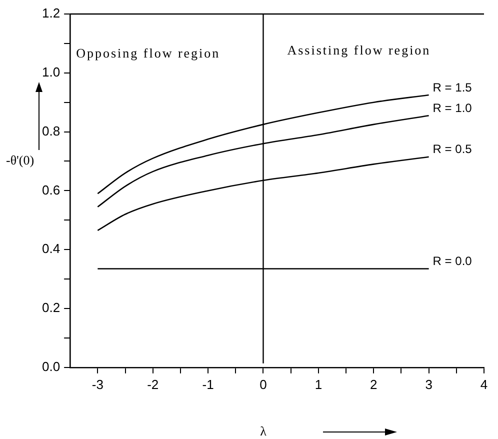 This screenshot has width=498, height=439. What do you see at coordinates (51, 366) in the screenshot?
I see `y-tick-label: 0.0` at bounding box center [51, 366].